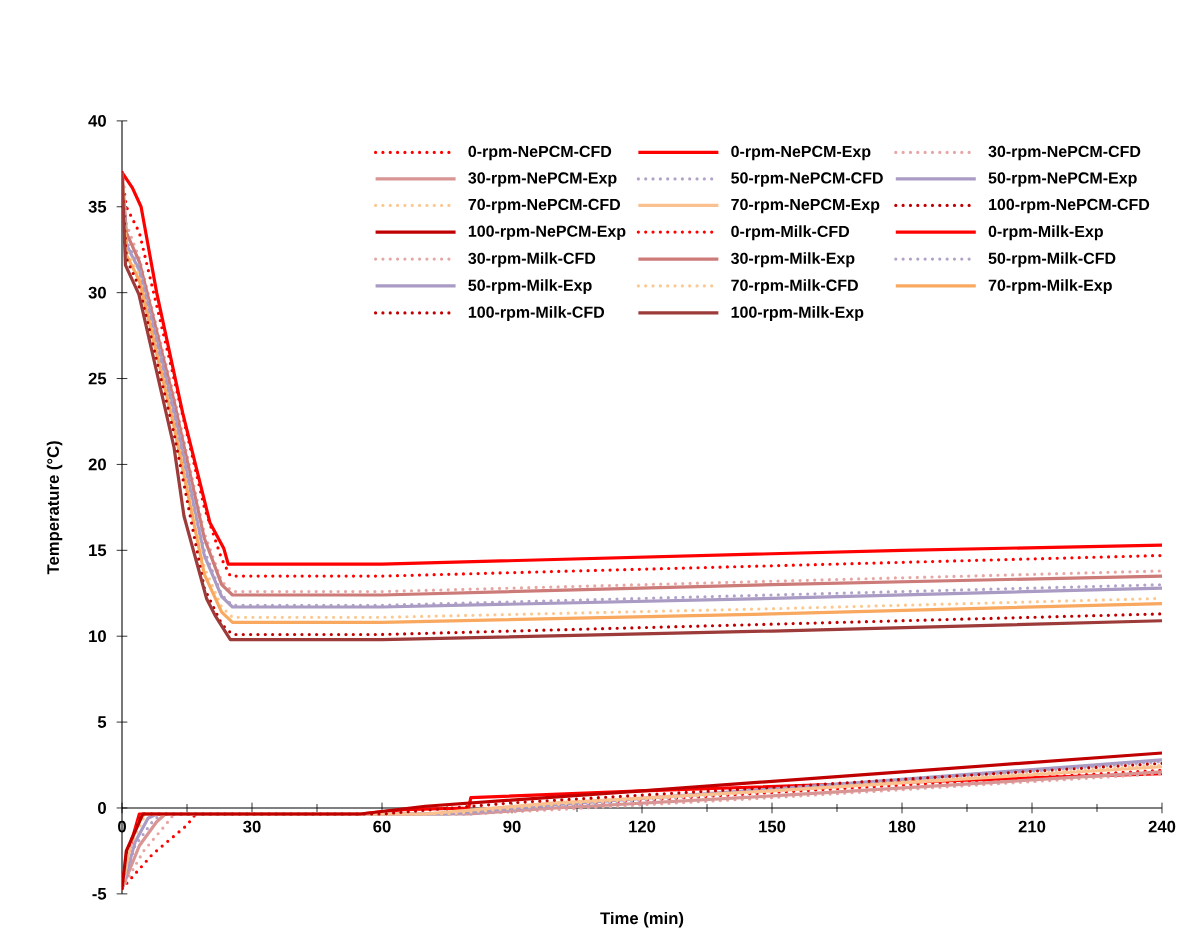  I want to click on legend-label: 70-rpm-NePCM-Exp, so click(805, 206).